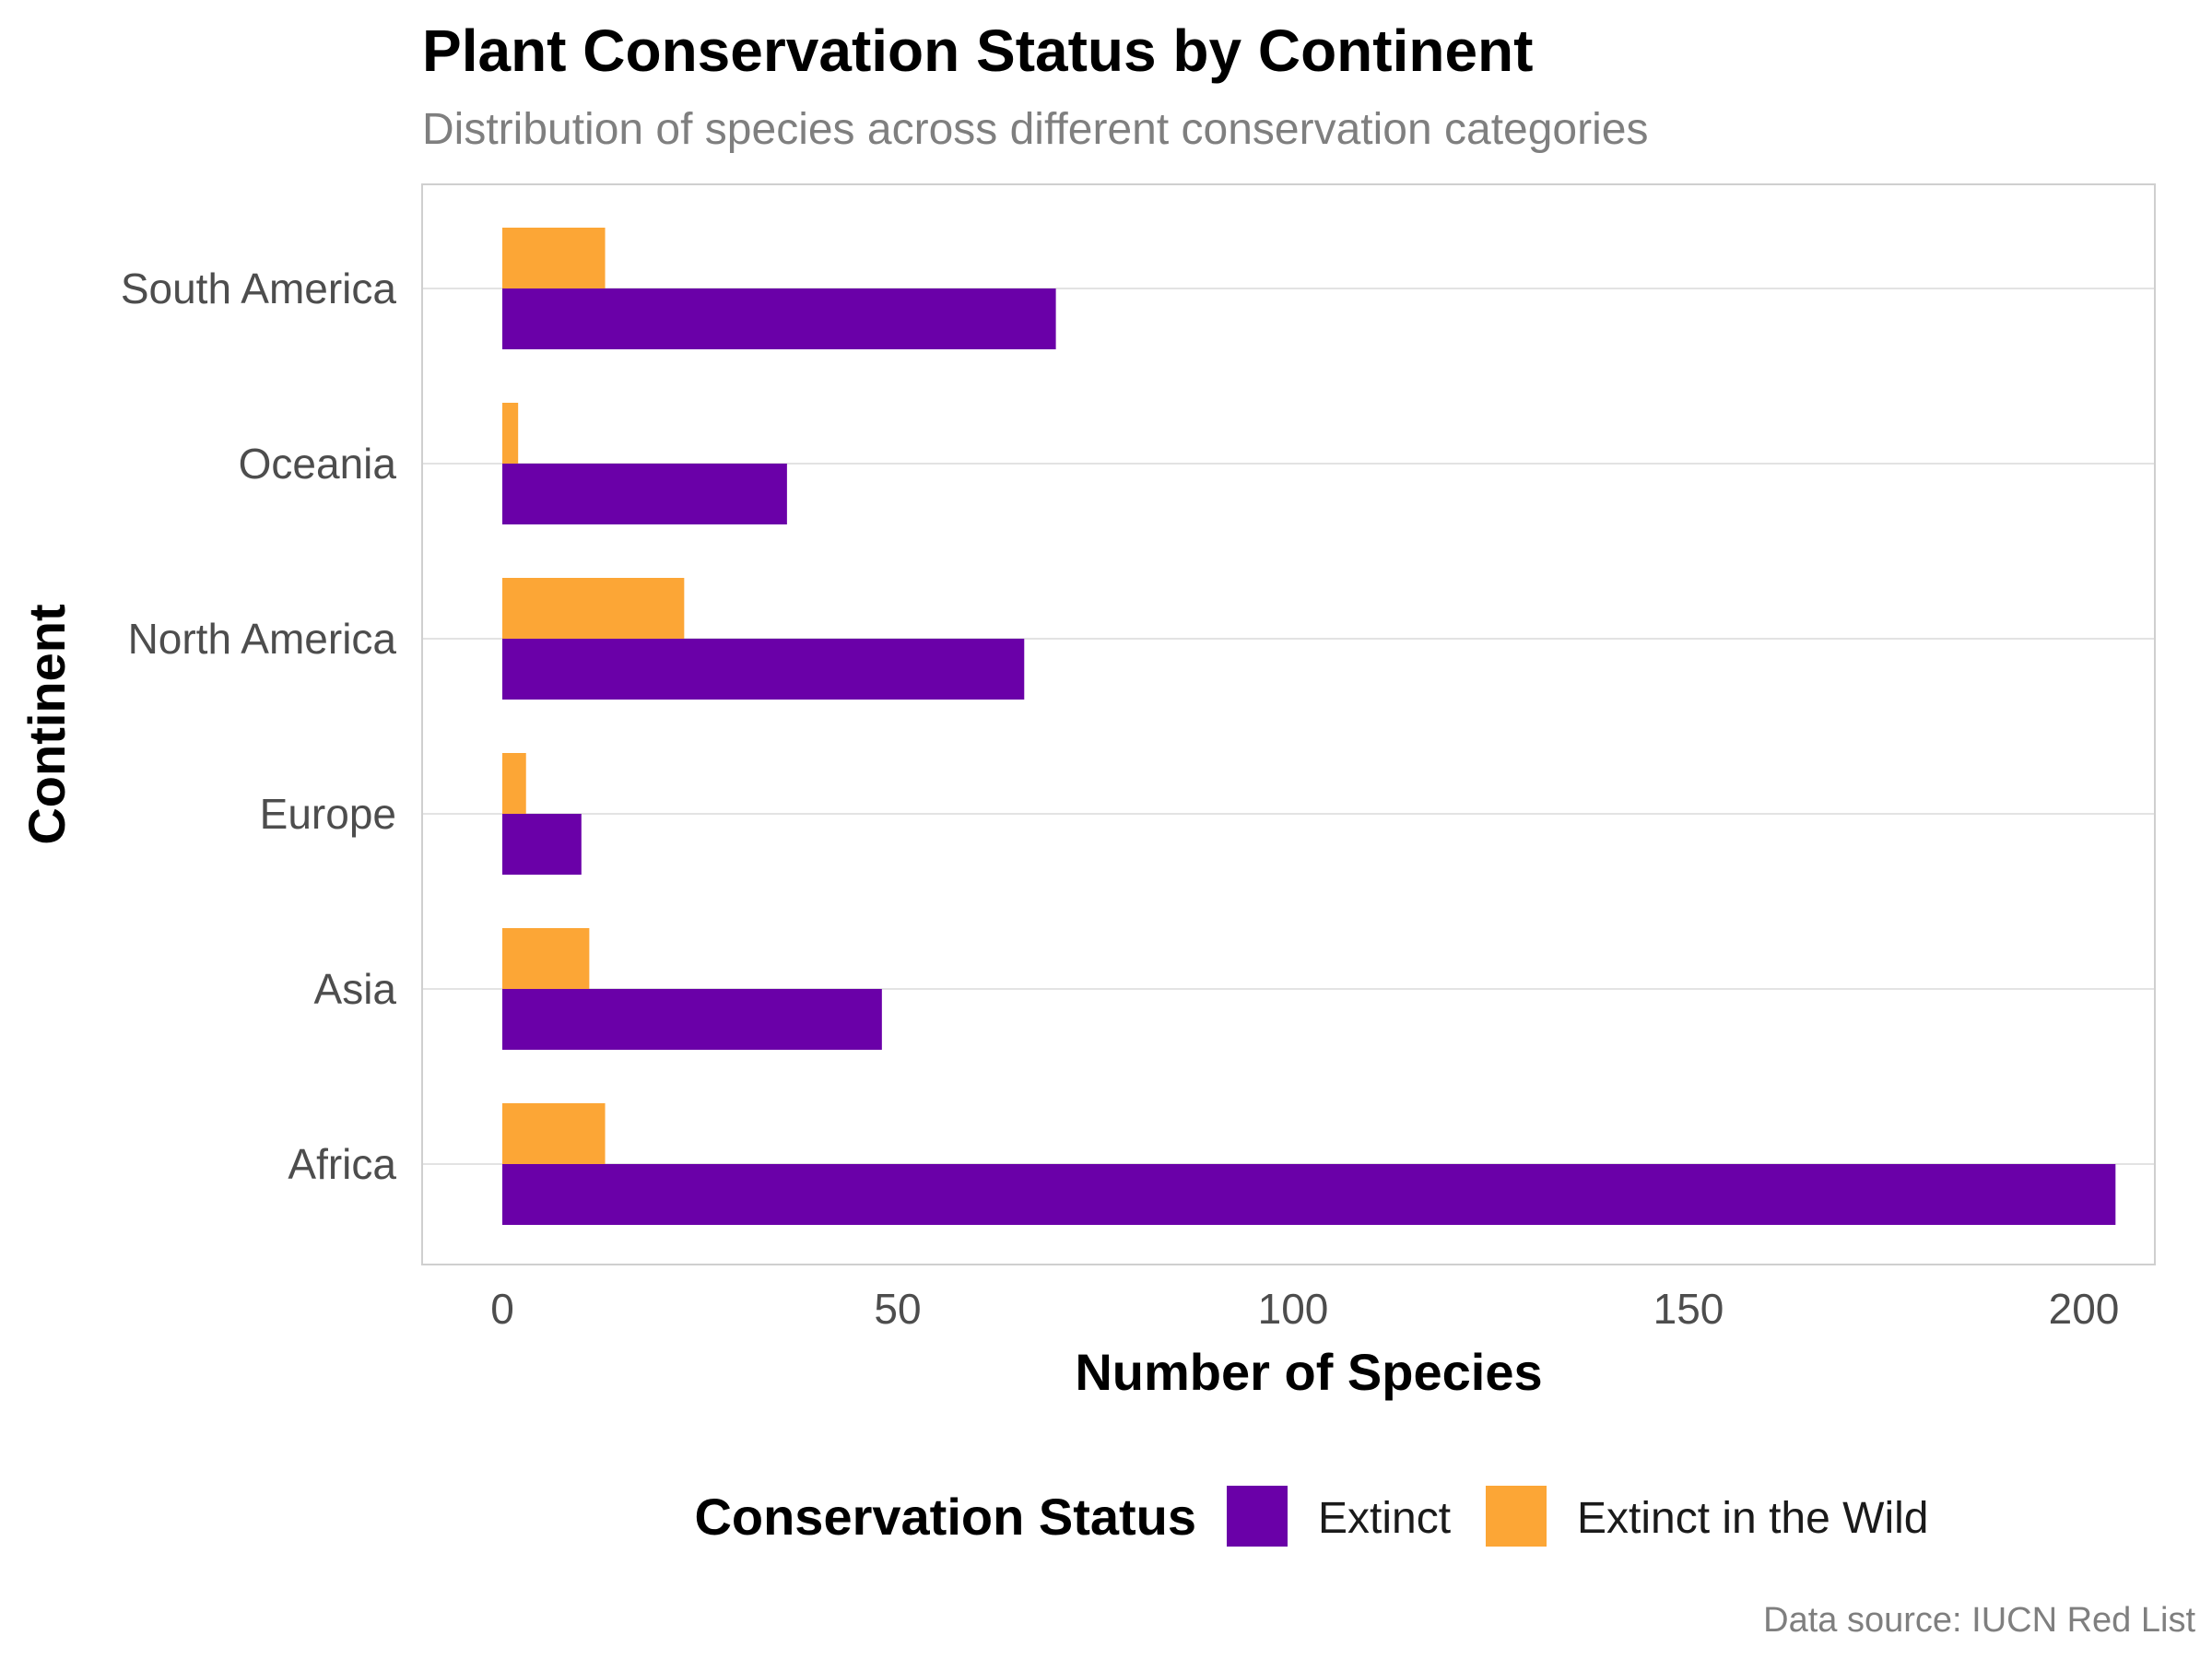 Image resolution: width=2212 pixels, height=1659 pixels. What do you see at coordinates (977, 51) in the screenshot?
I see `chart-title: Plant Conservation Status by Continent` at bounding box center [977, 51].